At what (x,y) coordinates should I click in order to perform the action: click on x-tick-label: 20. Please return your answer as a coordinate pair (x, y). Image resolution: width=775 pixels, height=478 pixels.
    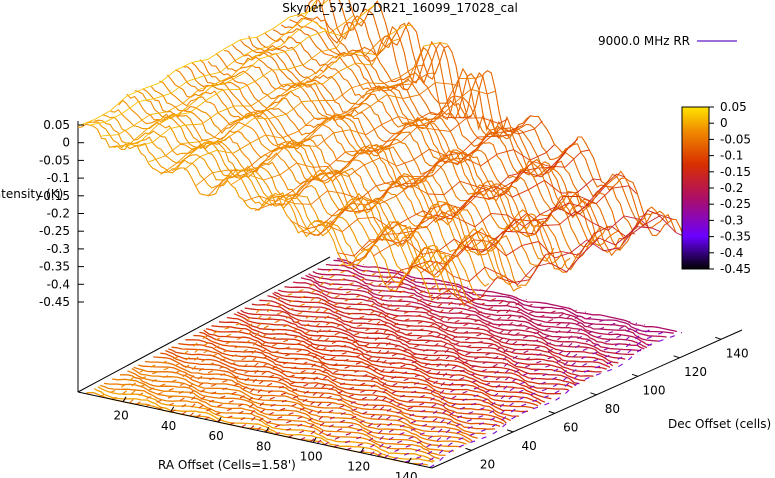
    Looking at the image, I should click on (120, 416).